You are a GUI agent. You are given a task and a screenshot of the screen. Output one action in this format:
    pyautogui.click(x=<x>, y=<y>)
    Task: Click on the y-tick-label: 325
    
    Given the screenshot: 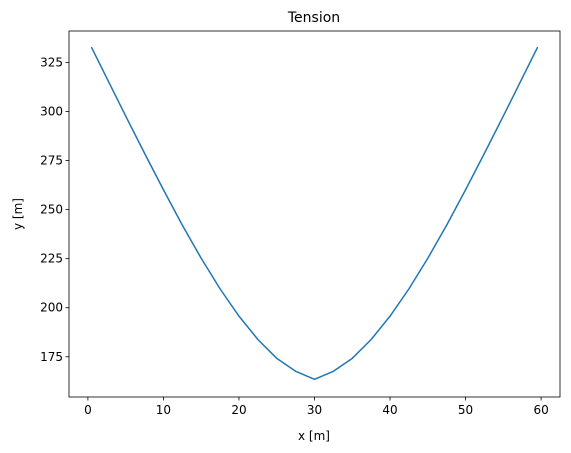 What is the action you would take?
    pyautogui.click(x=51, y=62)
    